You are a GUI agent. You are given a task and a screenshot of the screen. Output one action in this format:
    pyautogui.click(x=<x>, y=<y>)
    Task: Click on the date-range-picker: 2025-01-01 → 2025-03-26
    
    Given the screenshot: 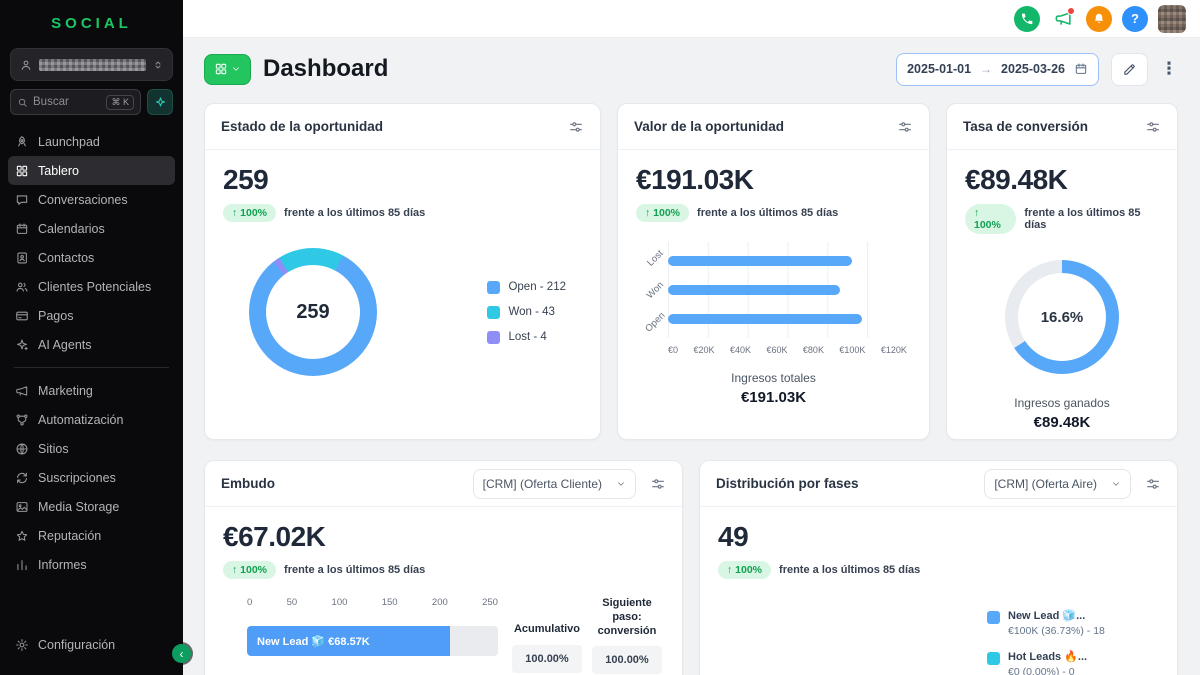 What is the action you would take?
    pyautogui.click(x=997, y=69)
    